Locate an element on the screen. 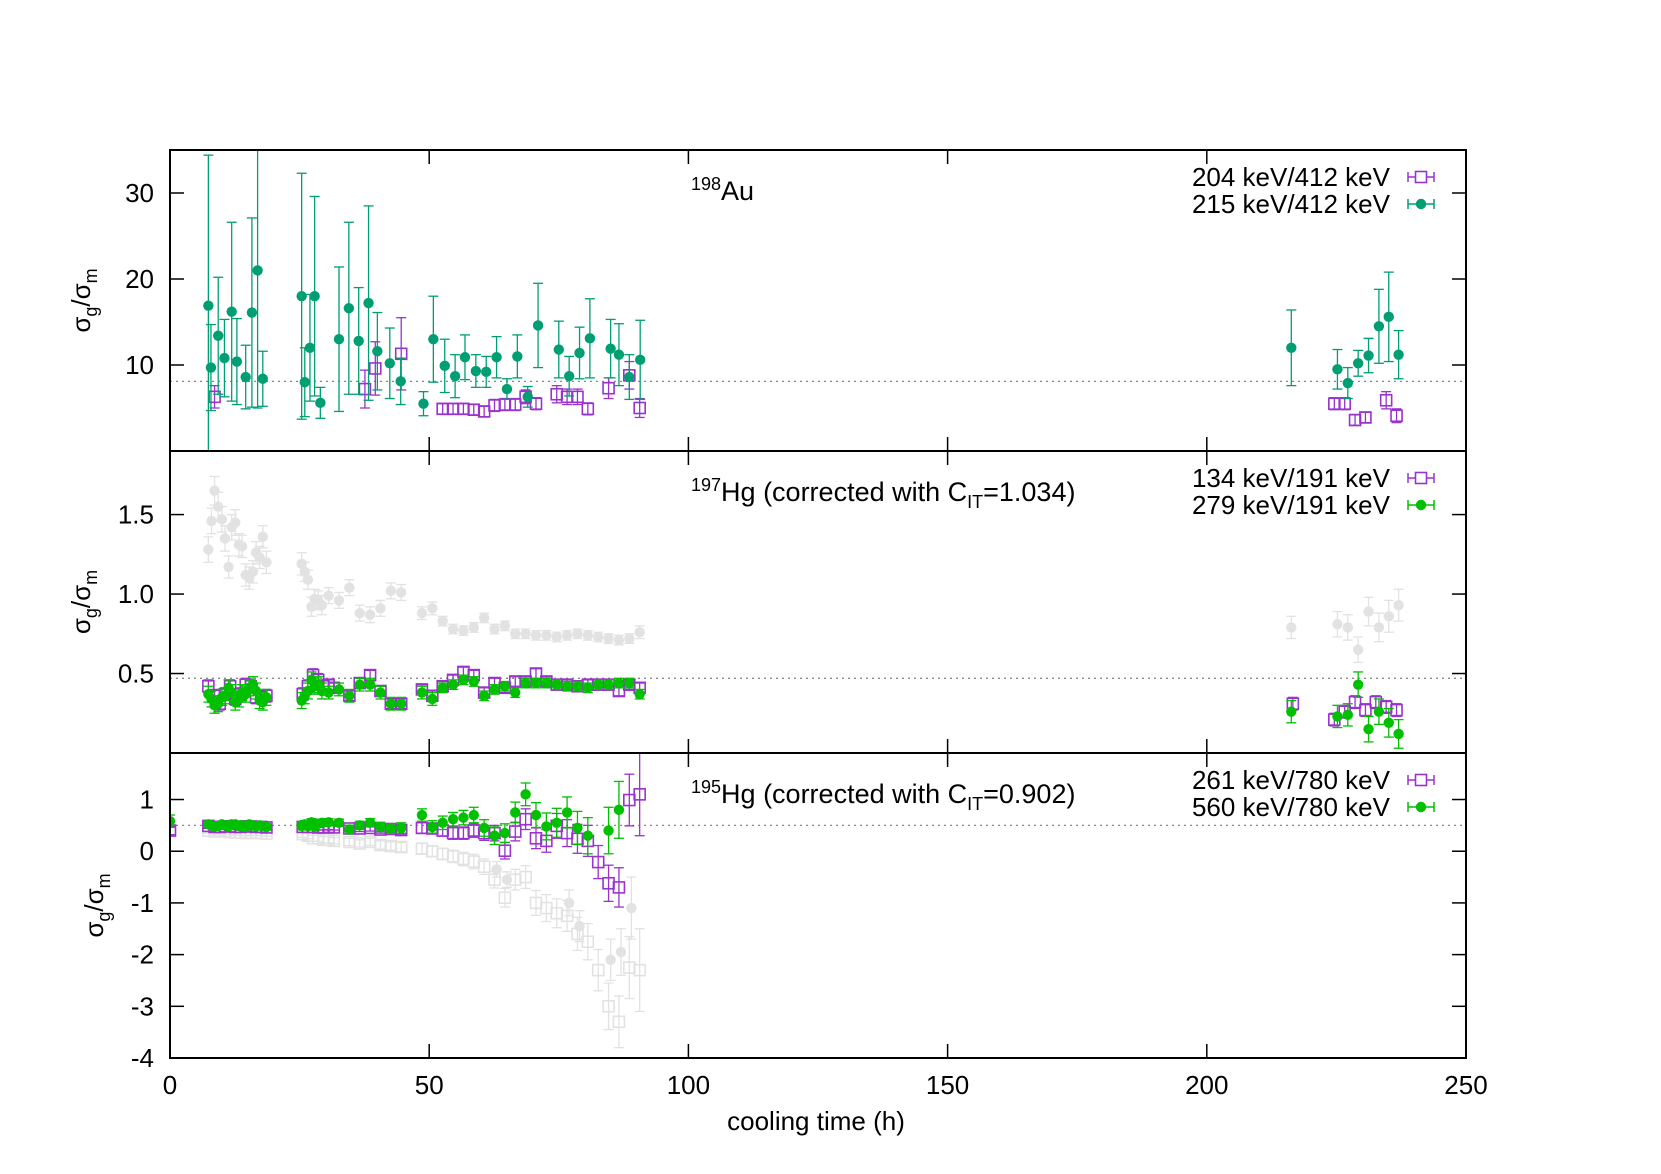  legend-label: 261 keV/780 keV is located at coordinates (1291, 780).